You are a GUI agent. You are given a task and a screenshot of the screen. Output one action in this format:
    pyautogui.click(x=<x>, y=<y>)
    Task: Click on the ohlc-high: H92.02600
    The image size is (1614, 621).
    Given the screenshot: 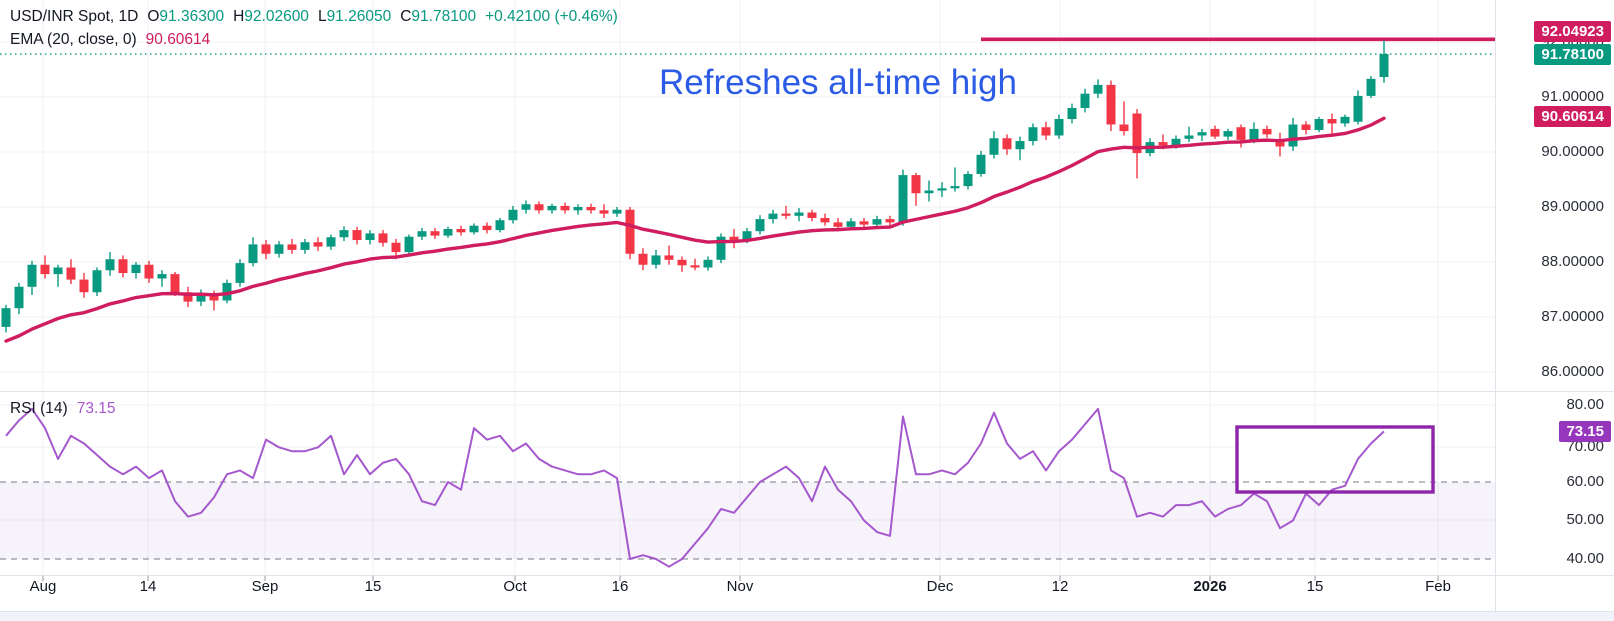 What is the action you would take?
    pyautogui.click(x=271, y=16)
    